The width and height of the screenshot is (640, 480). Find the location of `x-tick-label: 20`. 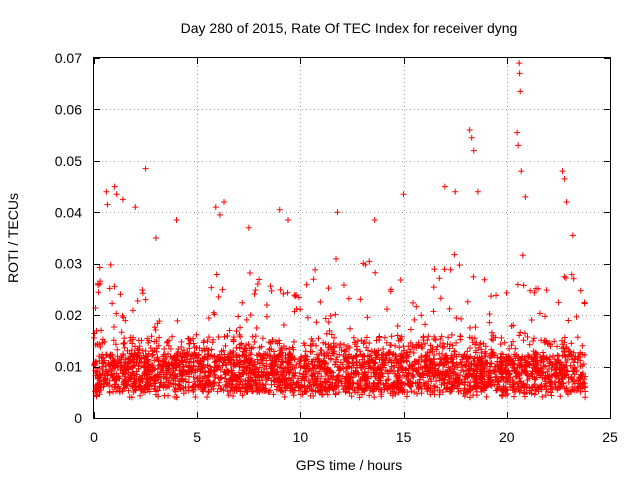

x-tick-label: 20 is located at coordinates (507, 437).